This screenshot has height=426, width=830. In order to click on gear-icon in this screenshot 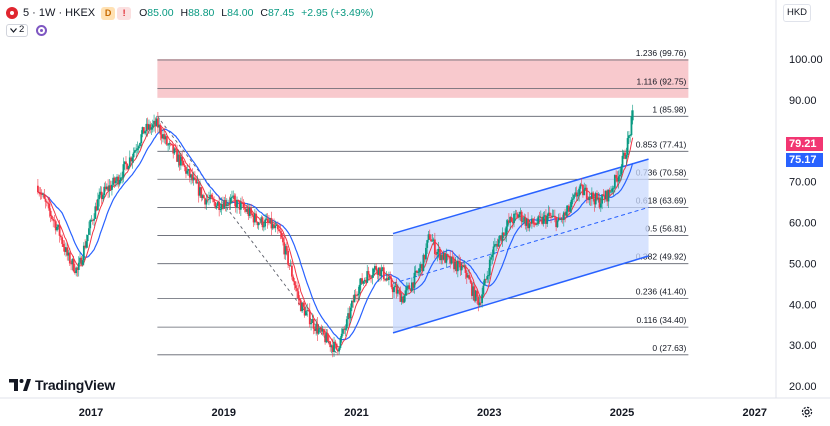, I will do `click(807, 412)`.